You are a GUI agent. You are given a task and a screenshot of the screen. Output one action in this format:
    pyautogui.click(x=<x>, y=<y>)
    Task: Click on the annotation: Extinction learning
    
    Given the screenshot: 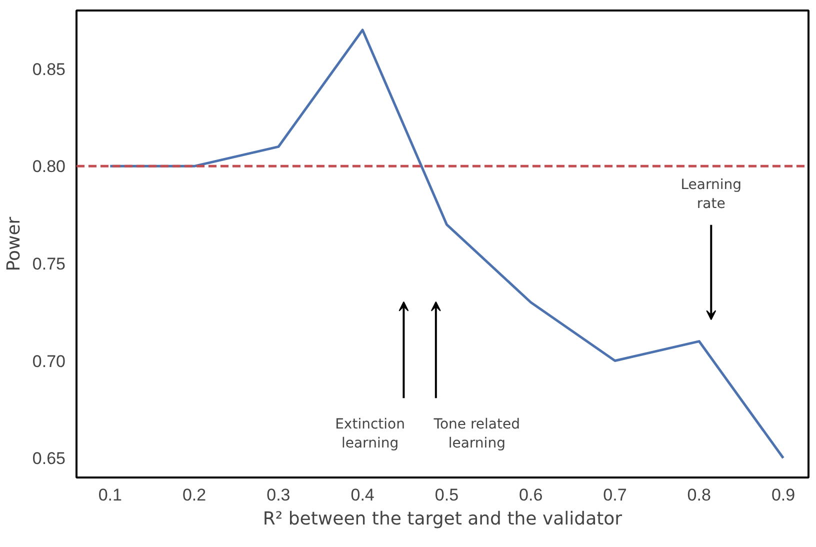 What is the action you would take?
    pyautogui.click(x=370, y=434)
    